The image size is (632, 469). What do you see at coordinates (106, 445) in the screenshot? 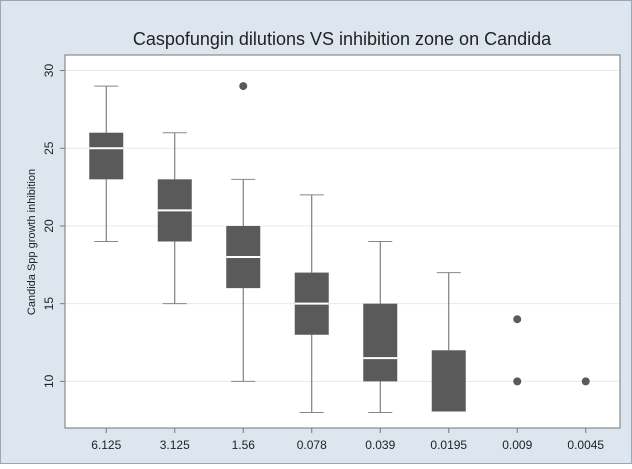
I see `x-tick-label: 6.125` at bounding box center [106, 445].